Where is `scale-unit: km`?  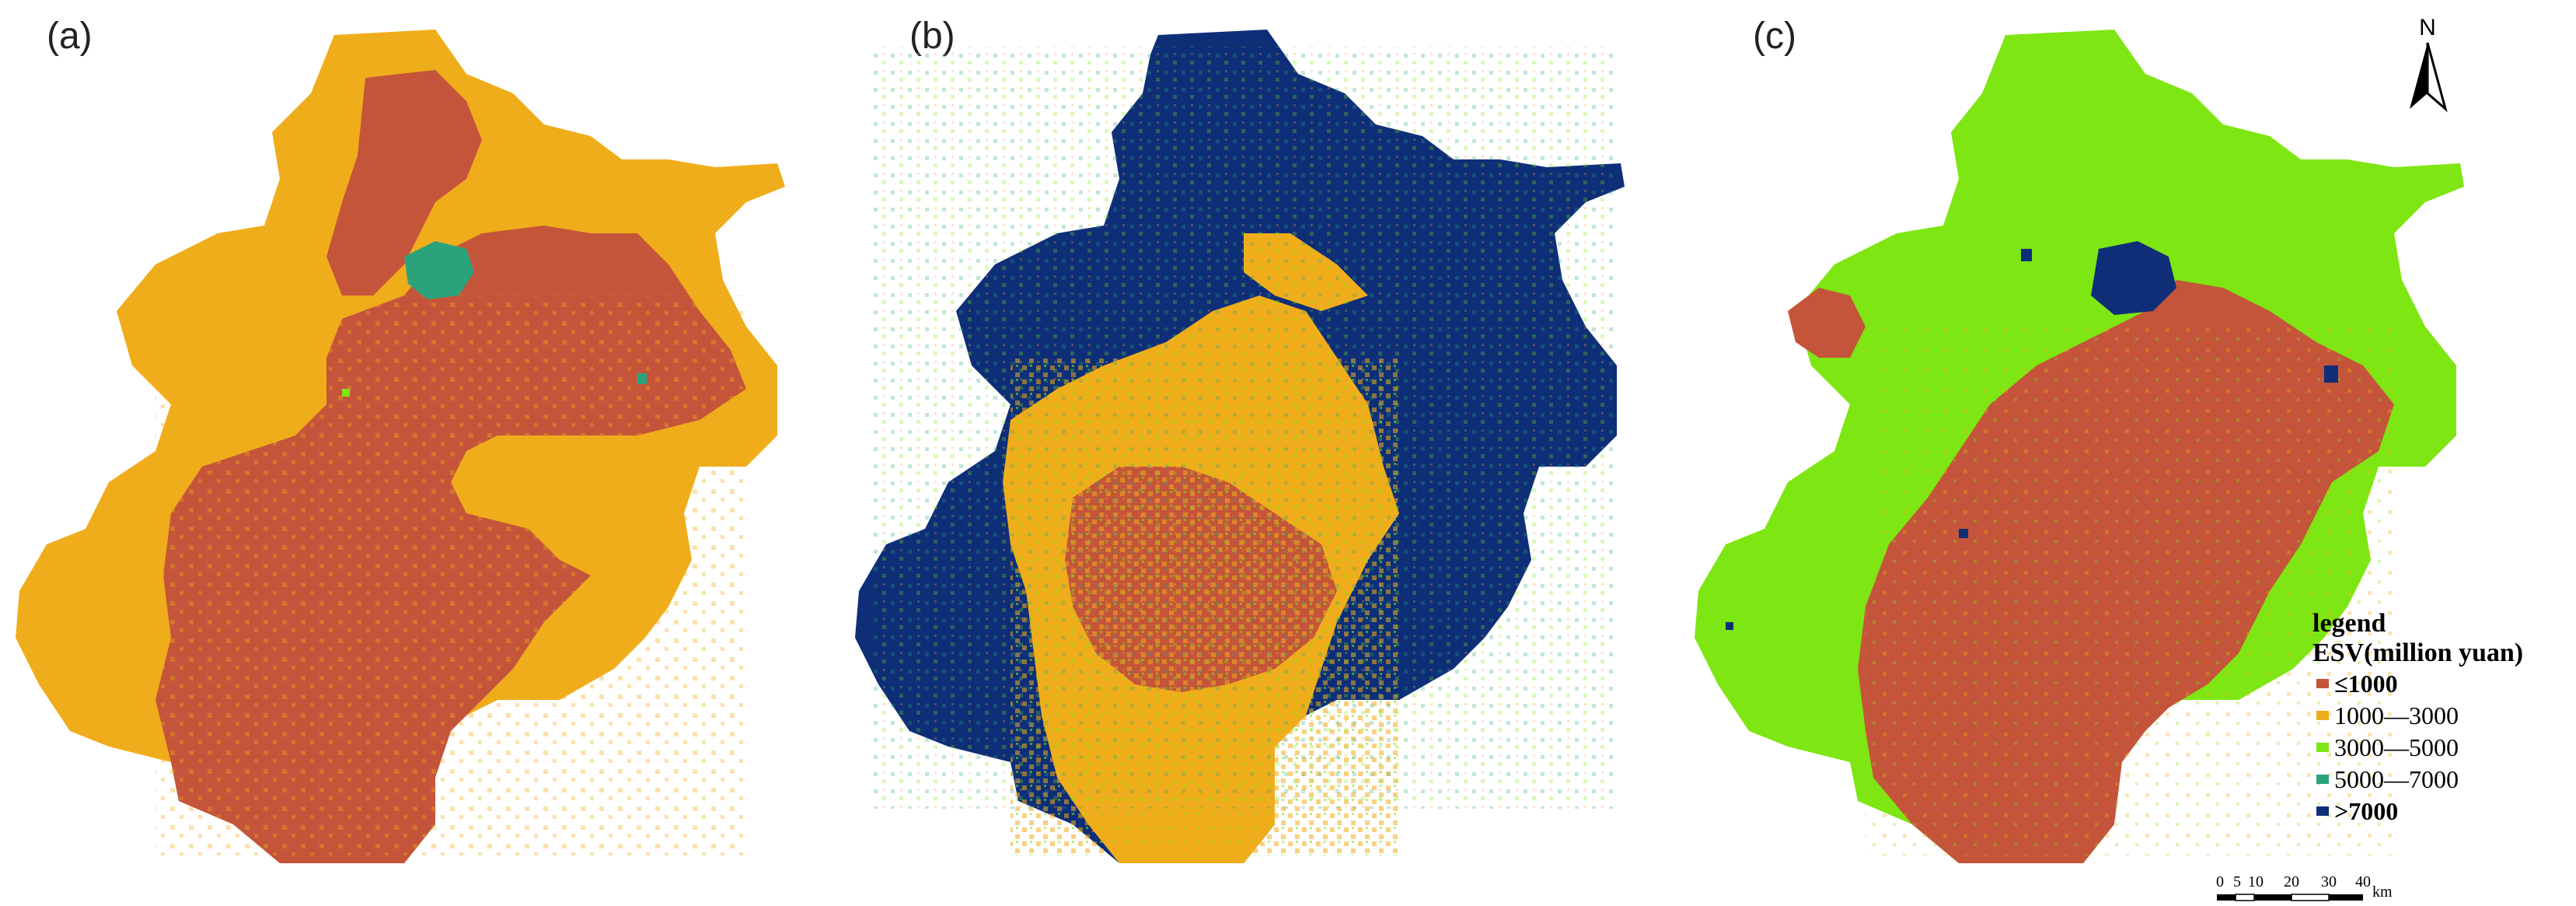
scale-unit: km is located at coordinates (2383, 892).